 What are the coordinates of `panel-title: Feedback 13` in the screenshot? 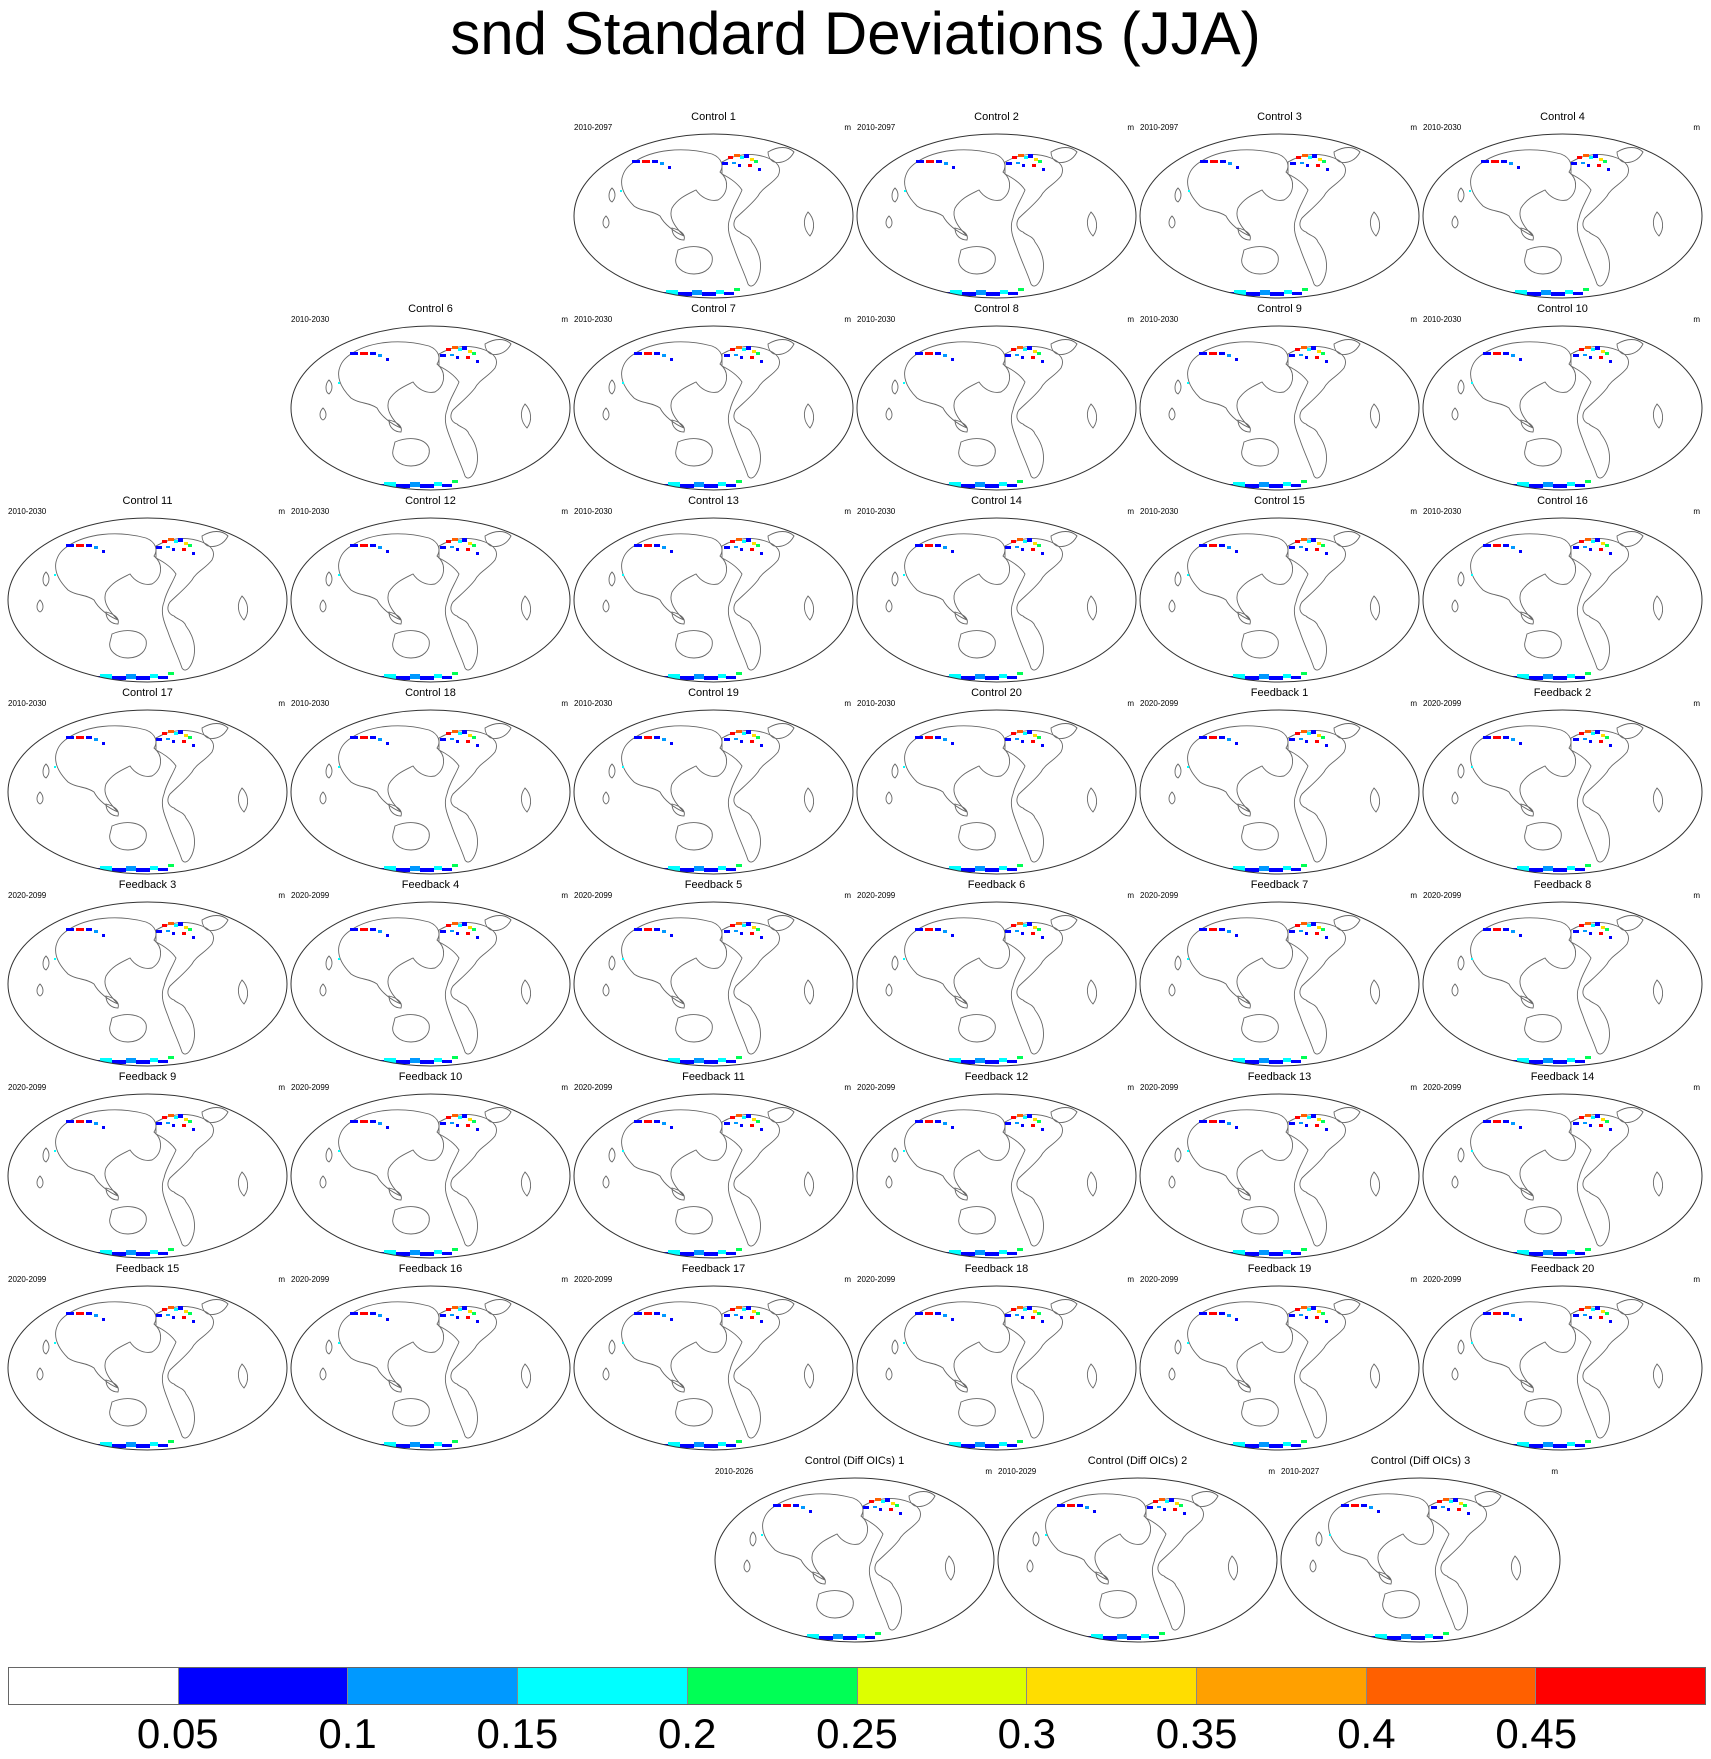 It's located at (1279, 1077).